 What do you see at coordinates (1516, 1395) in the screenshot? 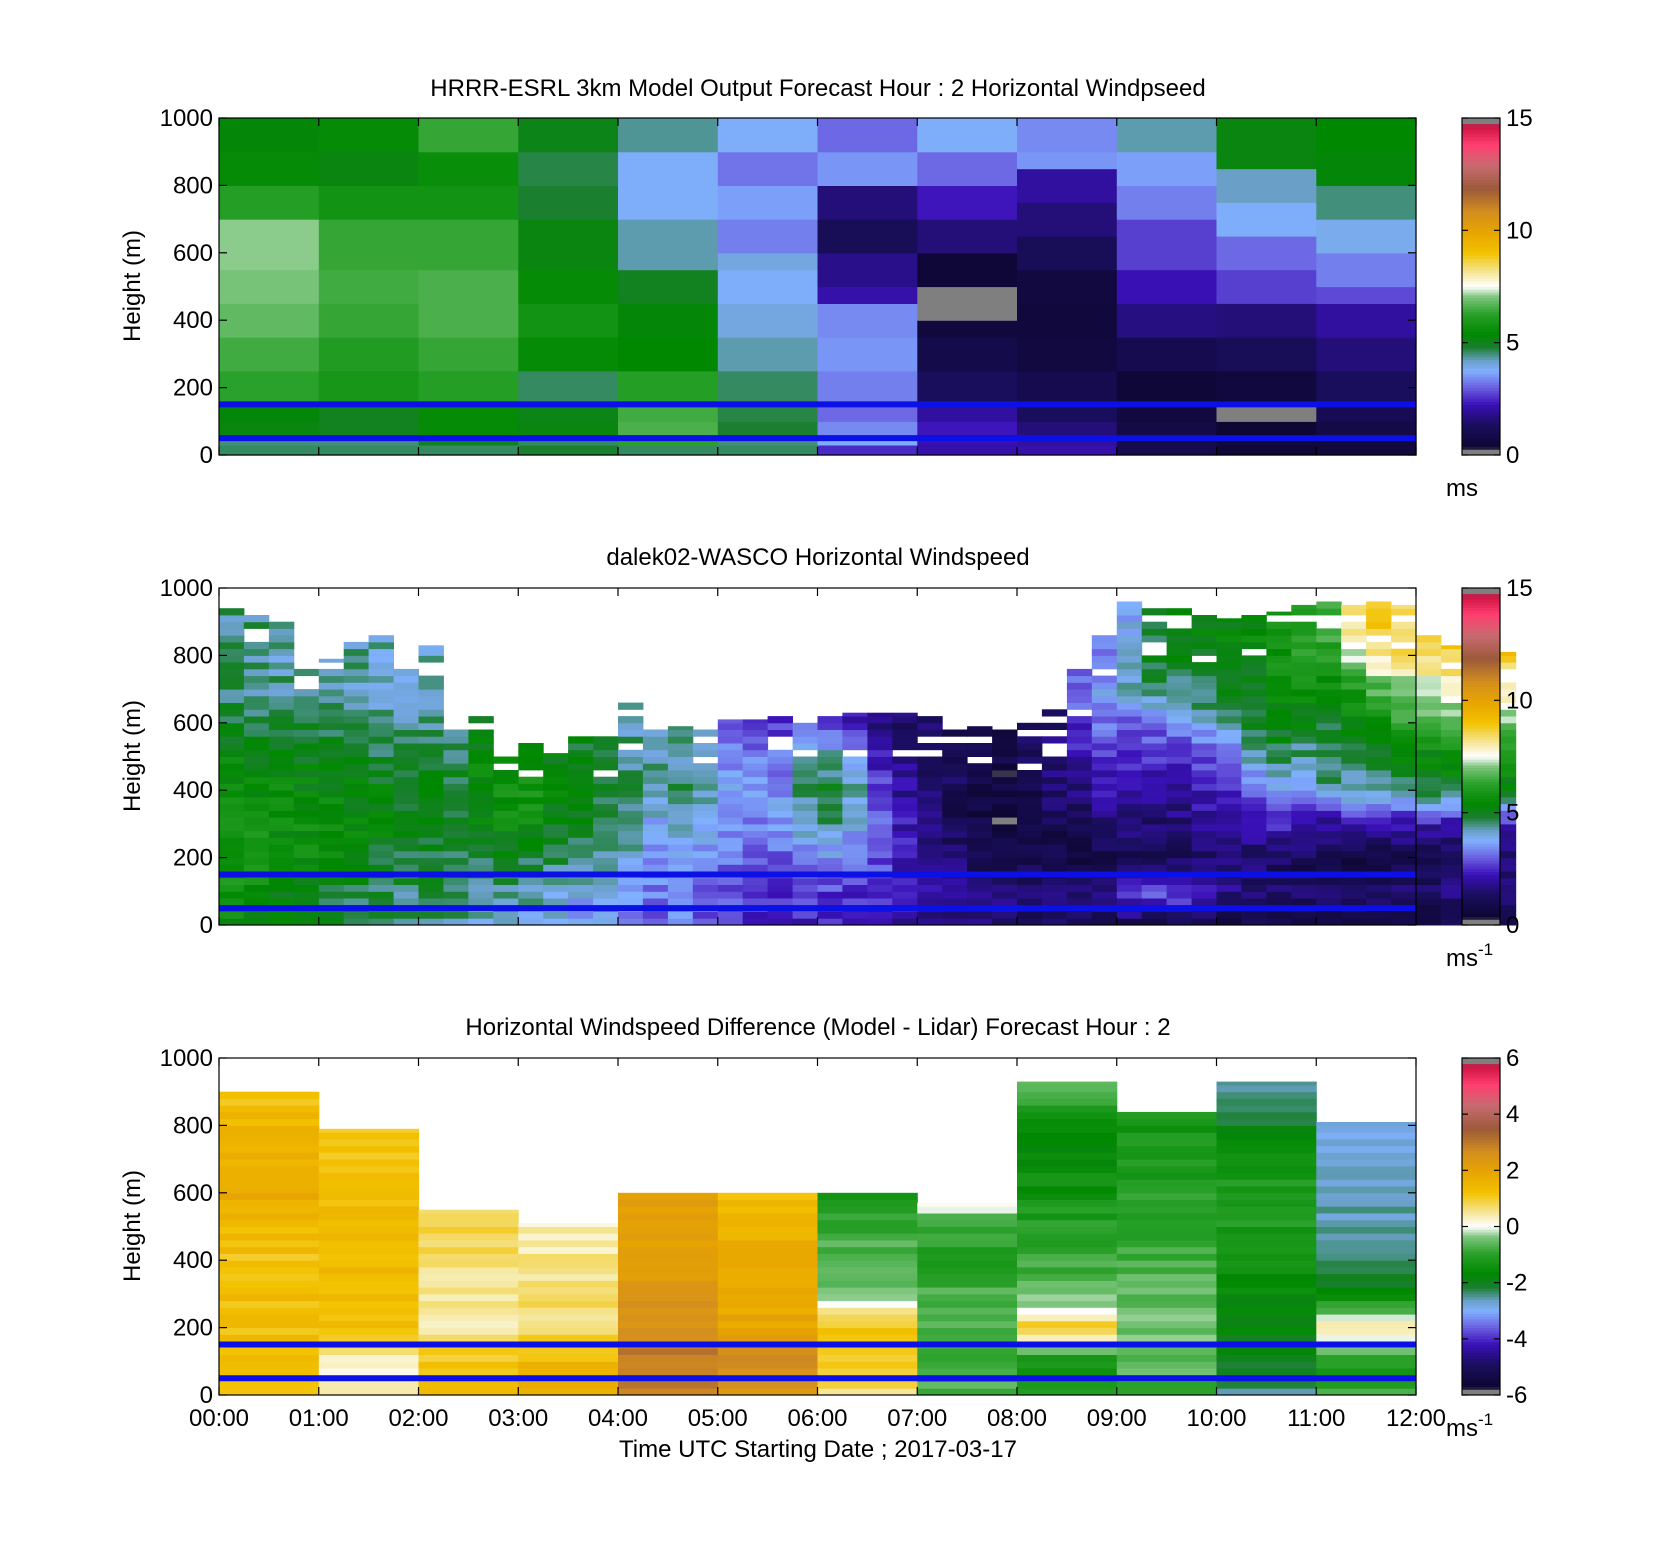
I see `panel-3-colorbar-tick-label: -6` at bounding box center [1516, 1395].